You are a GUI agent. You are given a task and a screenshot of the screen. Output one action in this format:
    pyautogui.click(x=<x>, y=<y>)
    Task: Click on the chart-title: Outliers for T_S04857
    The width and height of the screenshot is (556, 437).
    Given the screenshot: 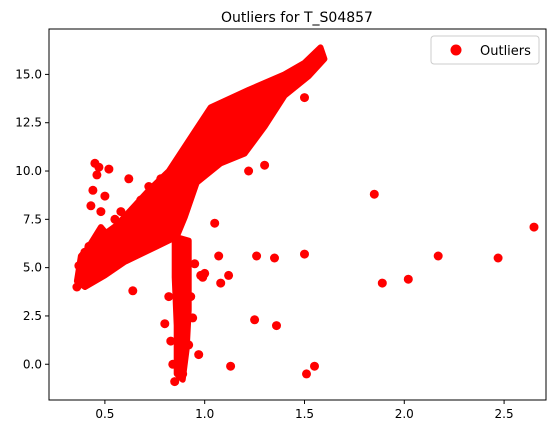 What is the action you would take?
    pyautogui.click(x=297, y=18)
    